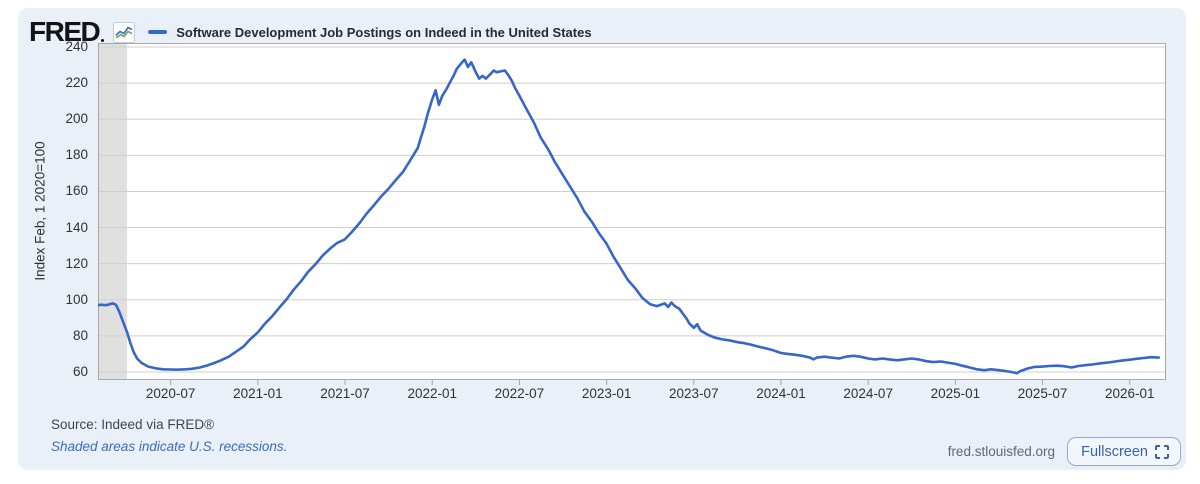  What do you see at coordinates (170, 393) in the screenshot?
I see `x-tick-label: 2020-07` at bounding box center [170, 393].